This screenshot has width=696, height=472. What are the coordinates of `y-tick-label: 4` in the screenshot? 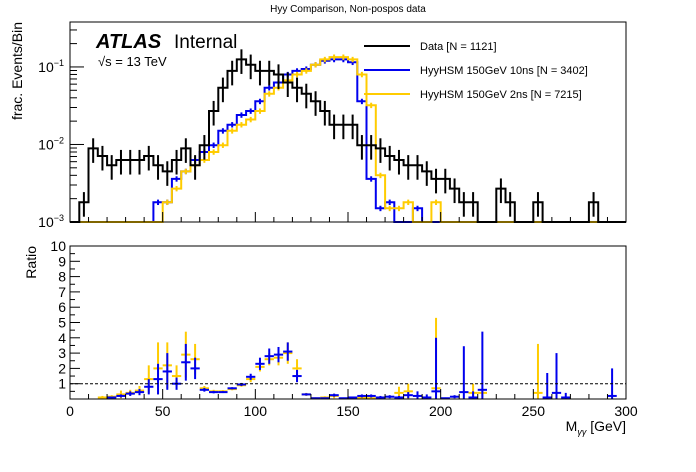 It's located at (62, 338).